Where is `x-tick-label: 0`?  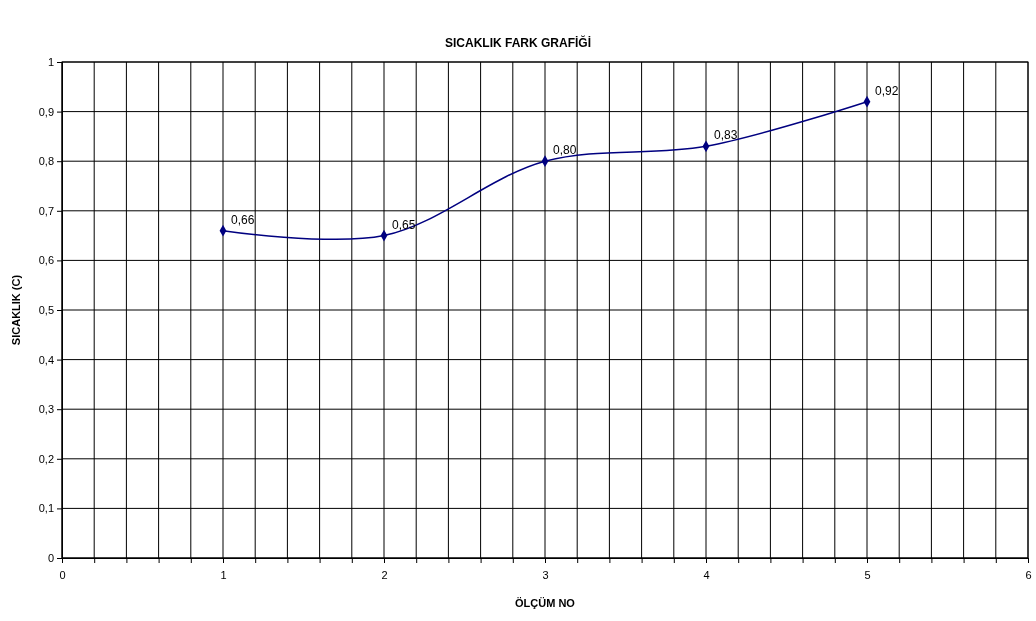 x-tick-label: 0 is located at coordinates (62, 575).